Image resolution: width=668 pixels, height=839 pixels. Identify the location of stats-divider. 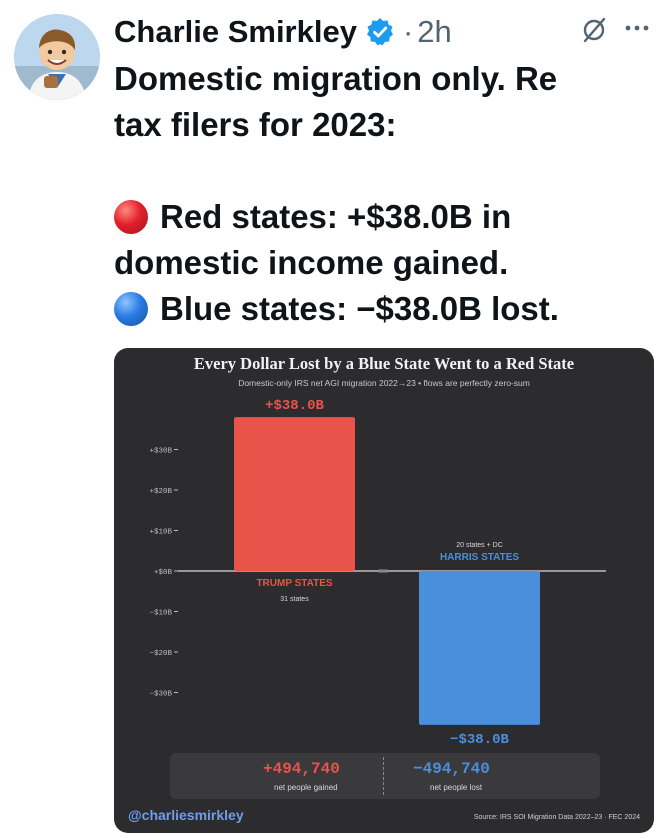
(383, 776).